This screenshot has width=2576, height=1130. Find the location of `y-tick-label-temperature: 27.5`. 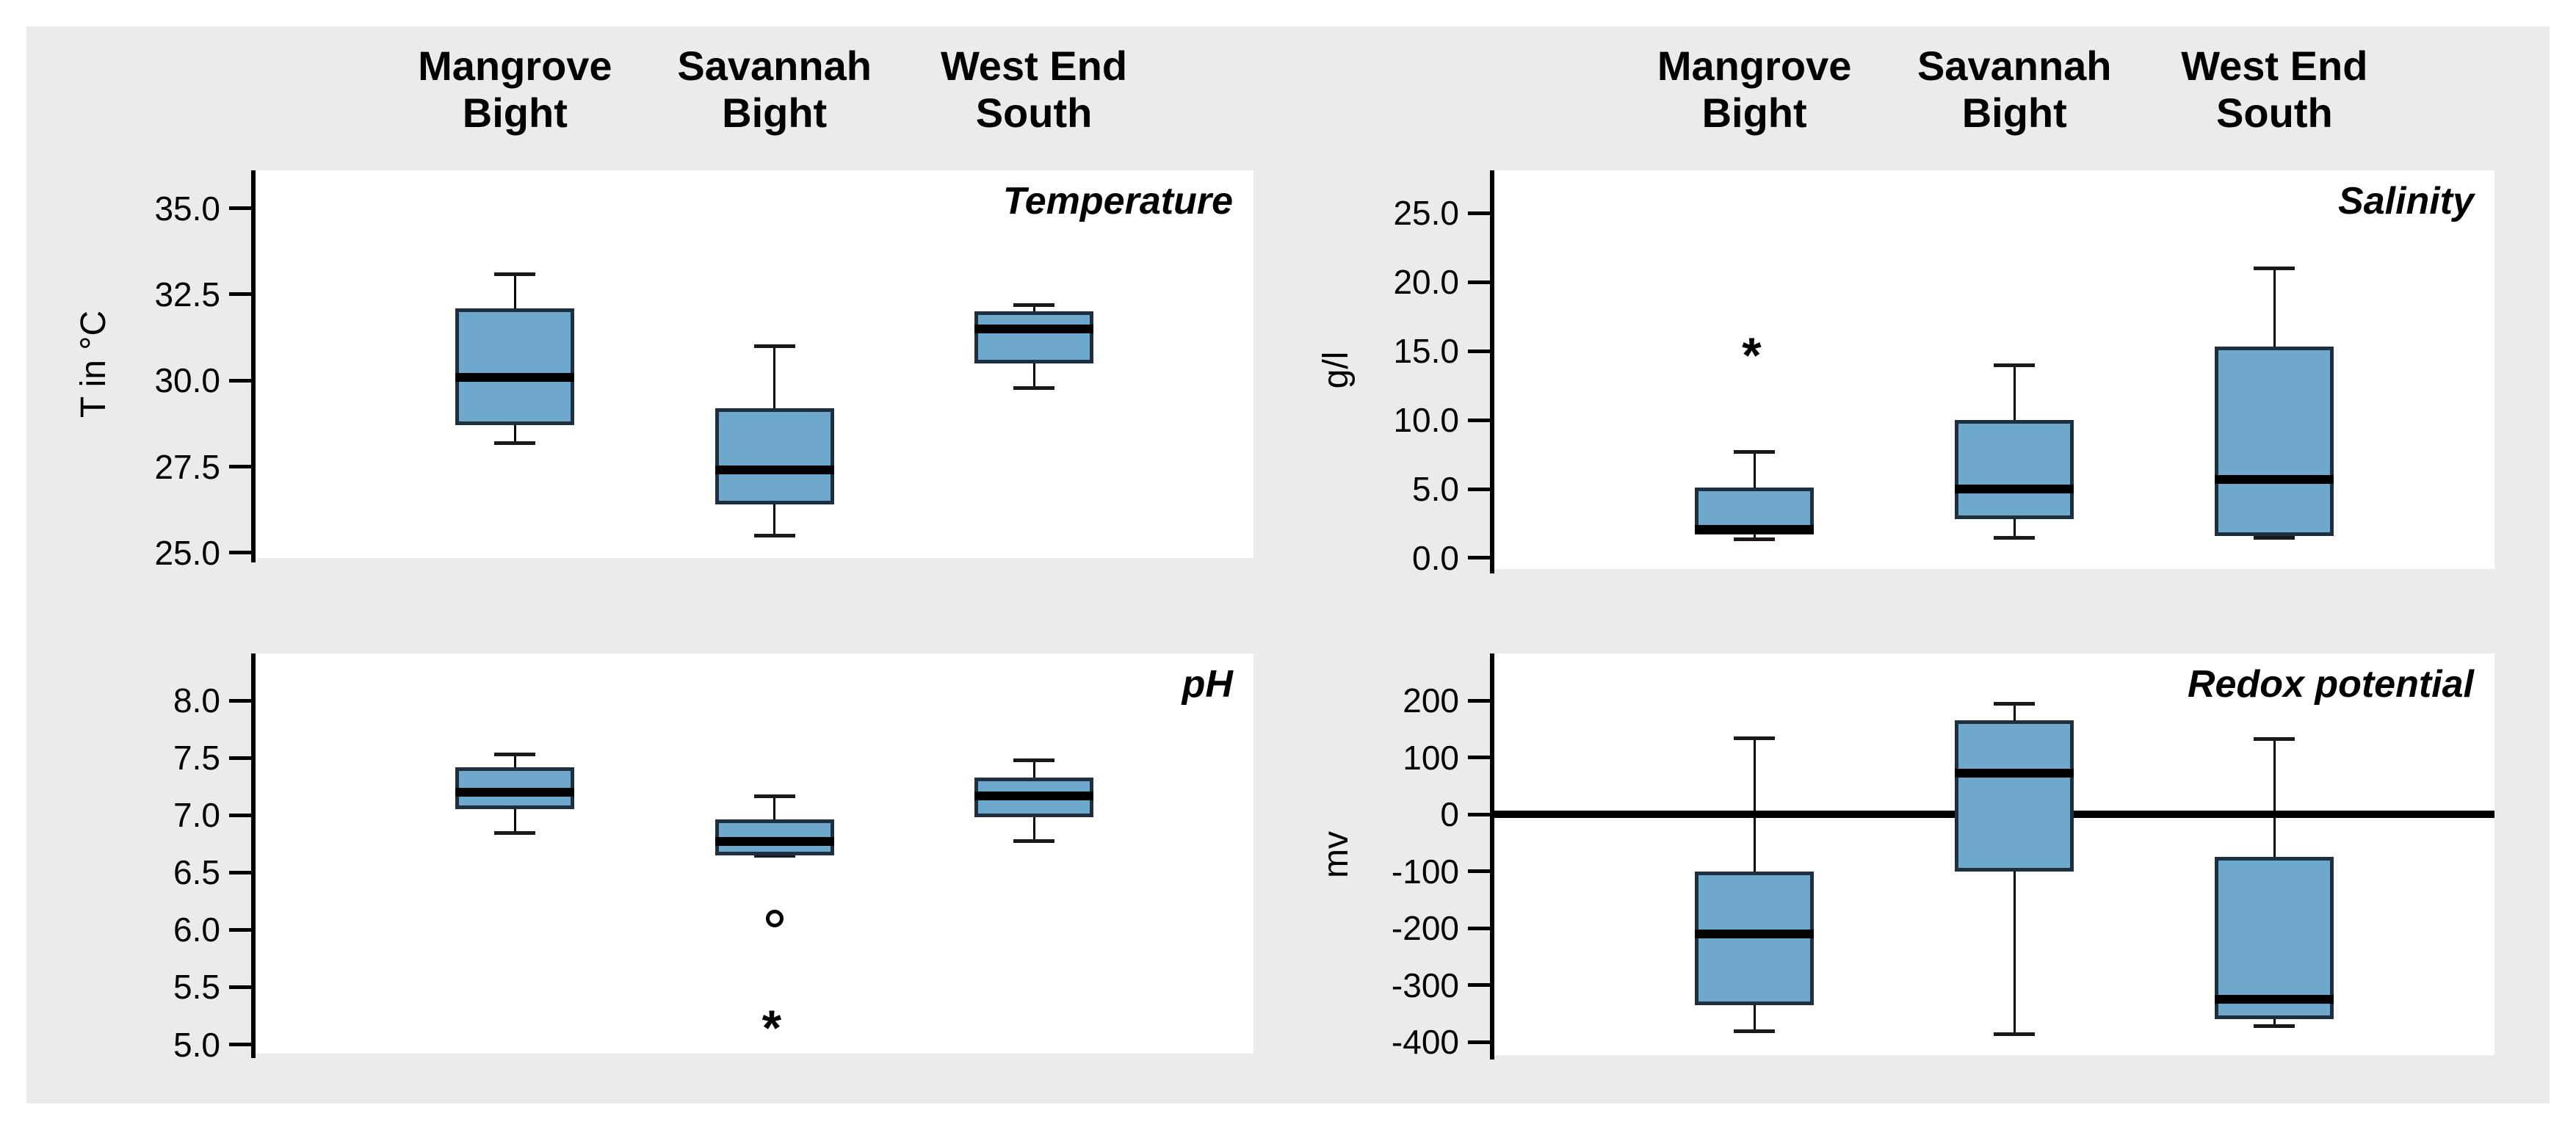

y-tick-label-temperature: 27.5 is located at coordinates (187, 466).